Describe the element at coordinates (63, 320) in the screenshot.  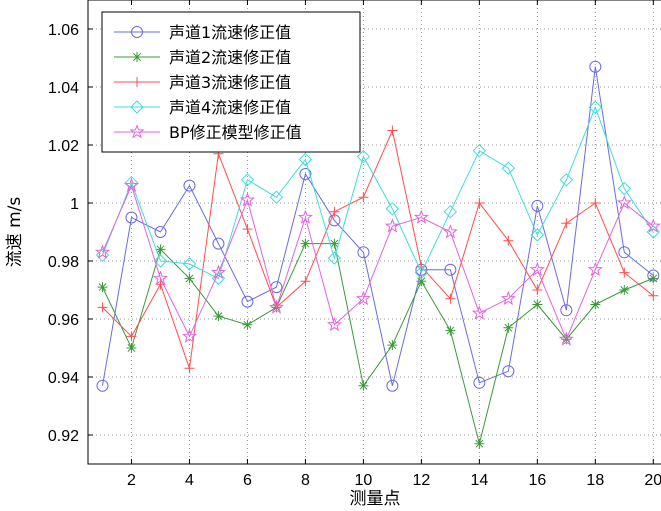
I see `y-tick-label: 0.96` at that location.